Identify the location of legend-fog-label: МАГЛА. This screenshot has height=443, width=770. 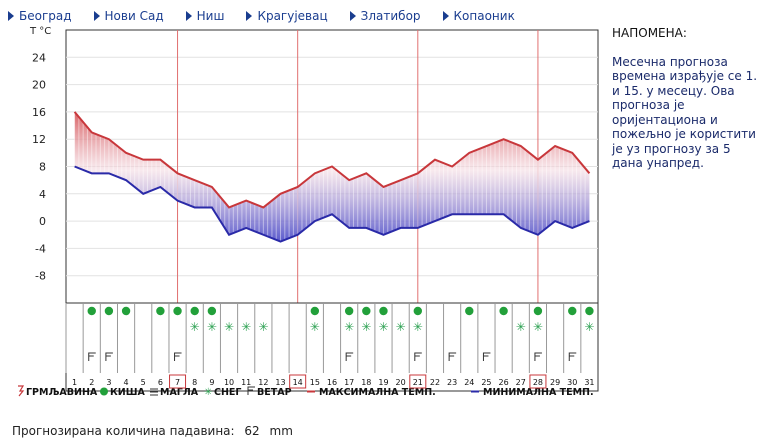
(179, 392).